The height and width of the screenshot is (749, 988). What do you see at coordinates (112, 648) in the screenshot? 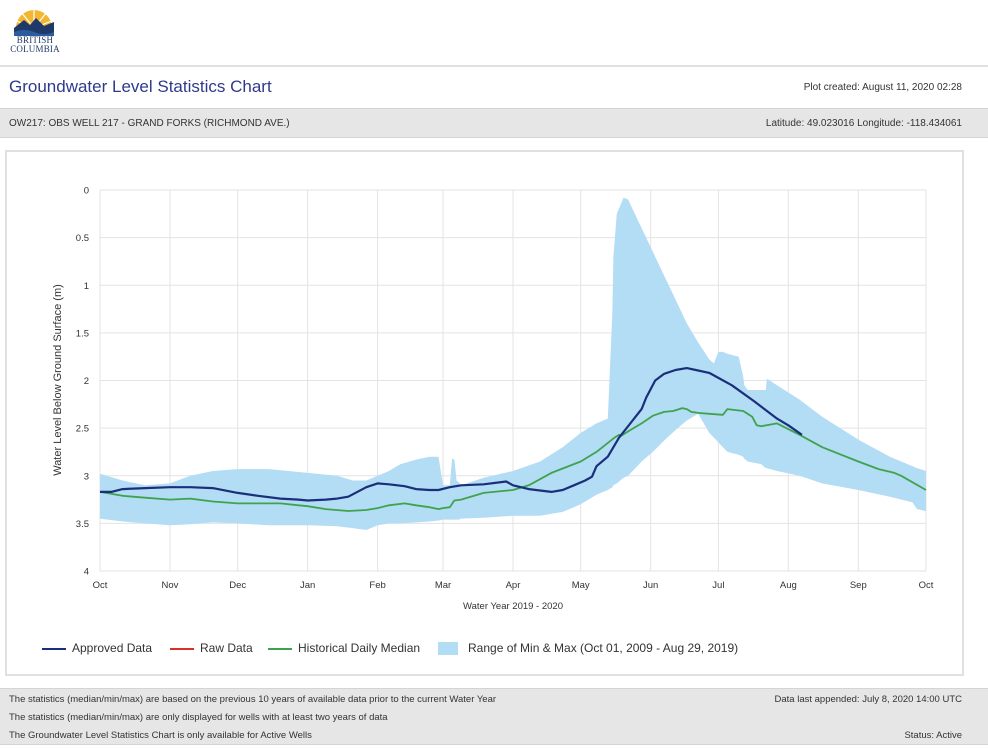
I see `legend-label: Approved Data` at bounding box center [112, 648].